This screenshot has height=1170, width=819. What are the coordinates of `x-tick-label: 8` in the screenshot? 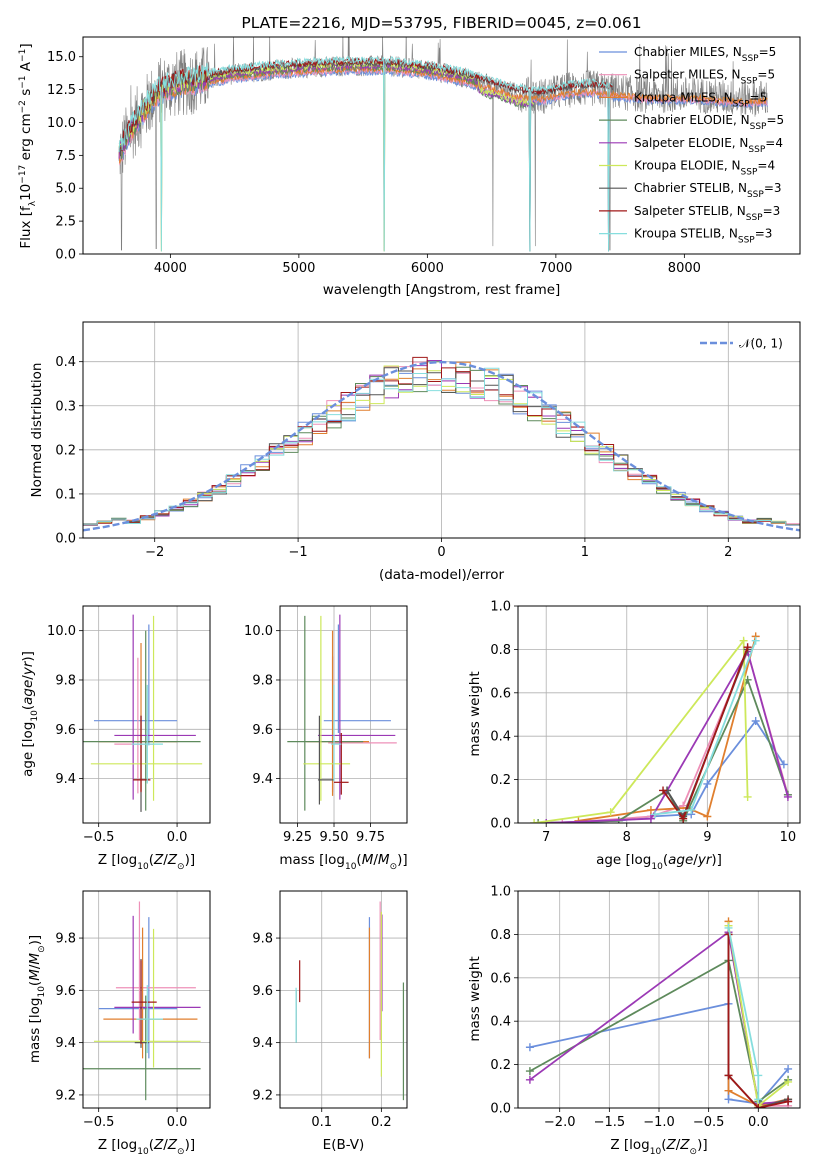 It's located at (627, 837).